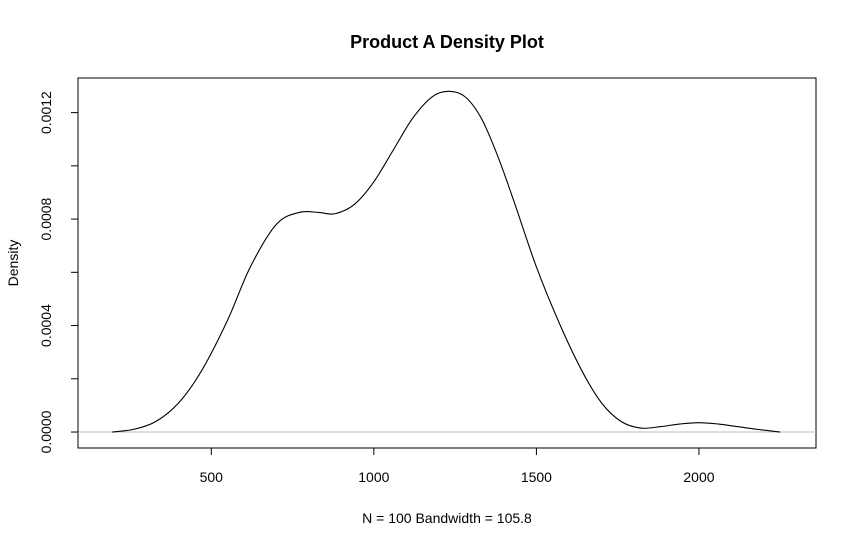  What do you see at coordinates (212, 477) in the screenshot?
I see `x-tick-label: 500` at bounding box center [212, 477].